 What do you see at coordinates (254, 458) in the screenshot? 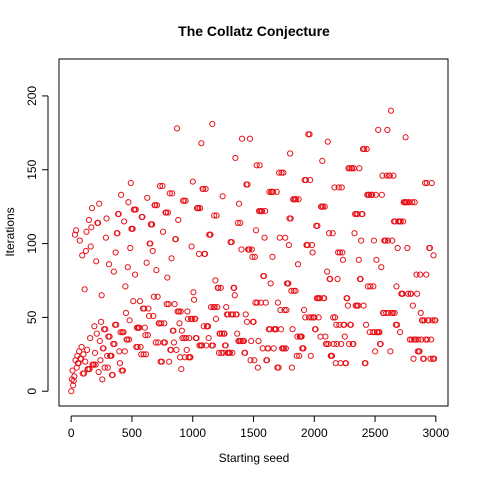
I see `x-axis-label: Starting seed` at bounding box center [254, 458].